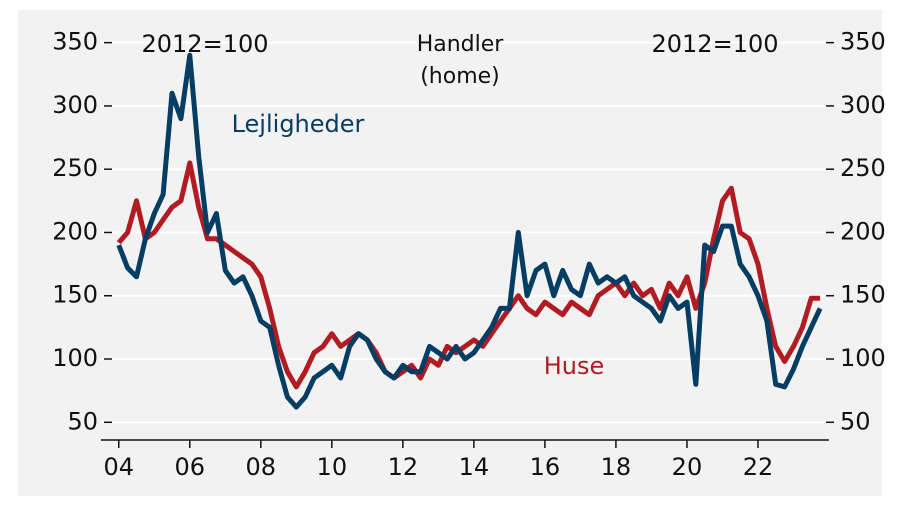 This screenshot has width=899, height=506. I want to click on y2-tick-label: 100, so click(863, 358).